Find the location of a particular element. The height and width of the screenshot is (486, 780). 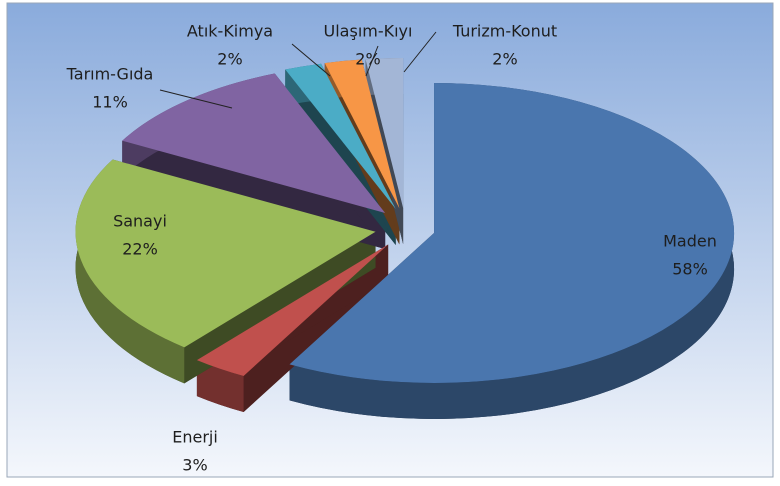

slice-label: Ulaşım-Kıyı is located at coordinates (368, 31).